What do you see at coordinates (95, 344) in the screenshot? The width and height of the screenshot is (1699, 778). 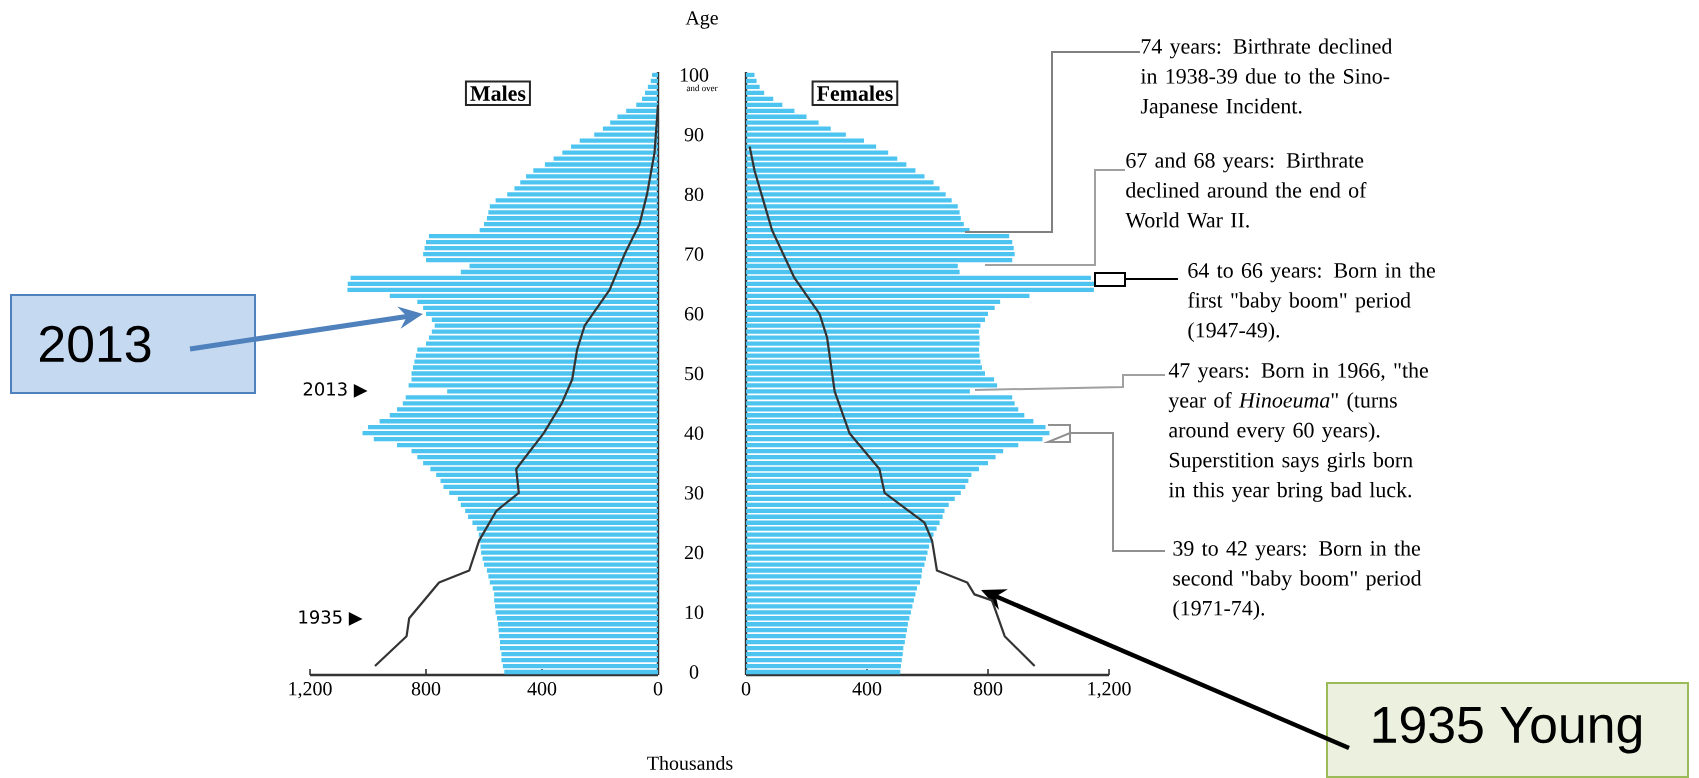 I see `text: 2013` at bounding box center [95, 344].